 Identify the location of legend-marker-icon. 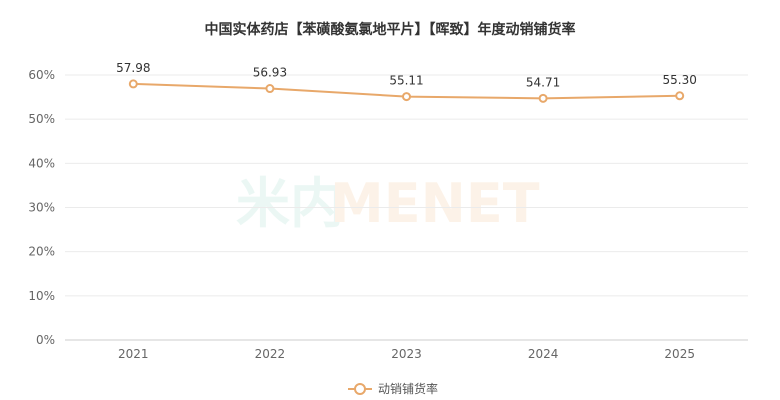
(360, 389).